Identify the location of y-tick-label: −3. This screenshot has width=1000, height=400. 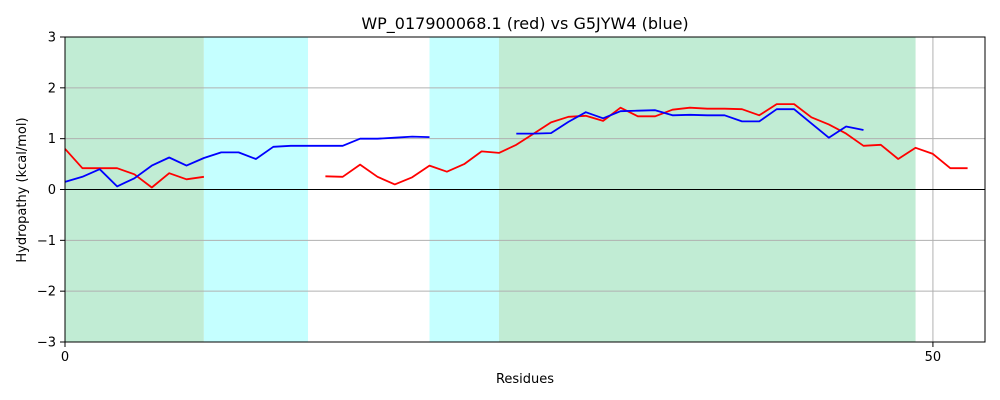
(46, 343).